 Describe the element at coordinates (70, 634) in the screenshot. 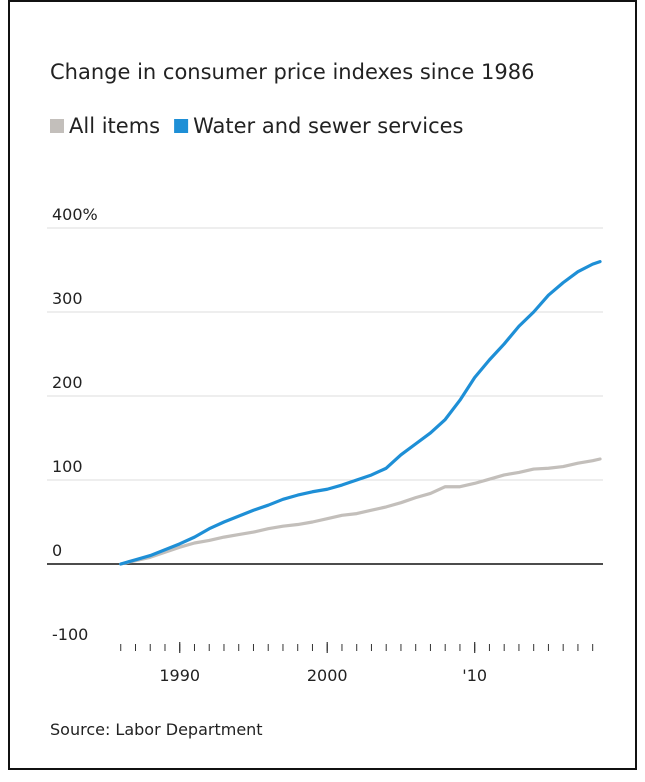

I see `y-tick-label: -100` at that location.